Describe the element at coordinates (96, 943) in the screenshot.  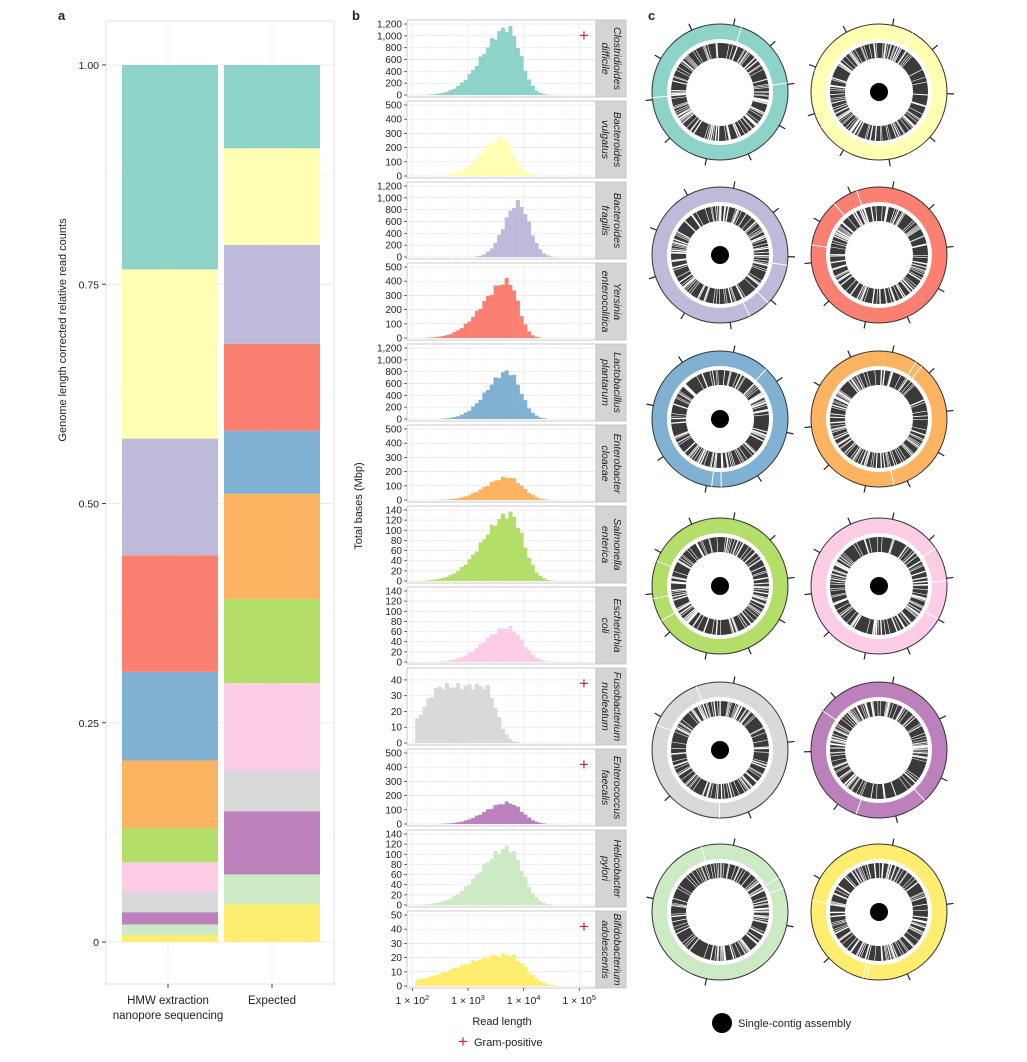
I see `y-tick-label: 0` at that location.